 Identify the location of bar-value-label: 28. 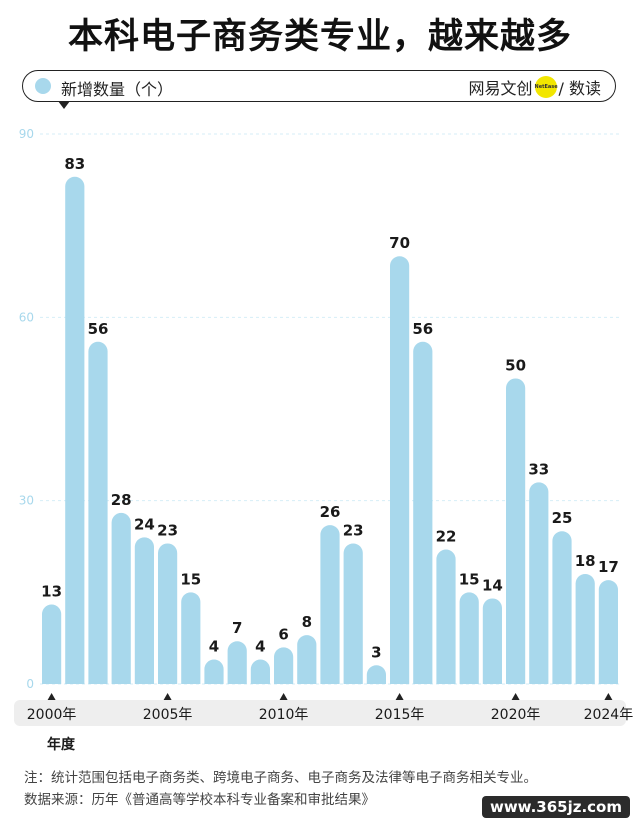
(121, 500).